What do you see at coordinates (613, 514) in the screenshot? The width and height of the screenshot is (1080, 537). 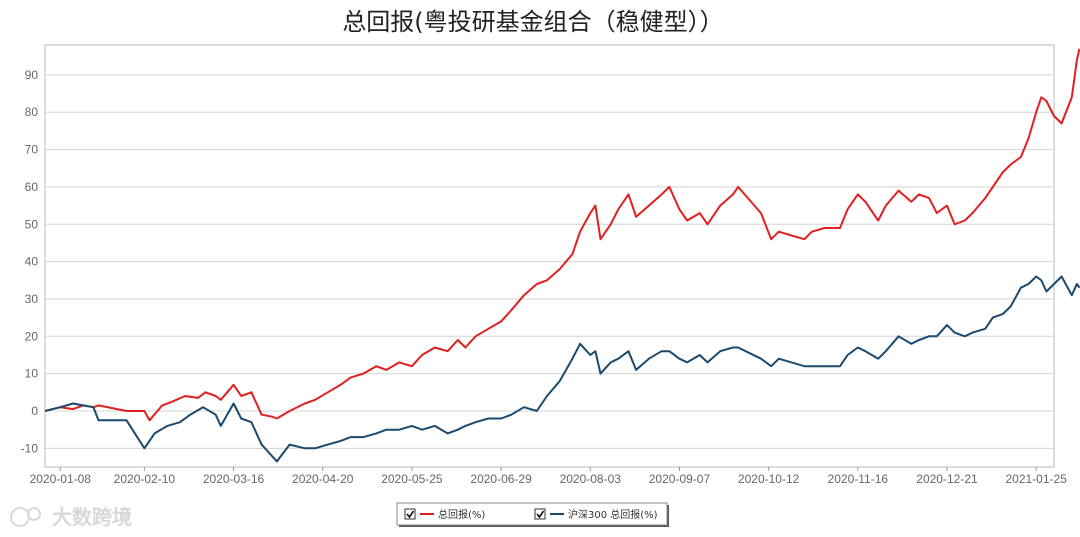 I see `legend-label: 沪深300 总回报(%)` at bounding box center [613, 514].